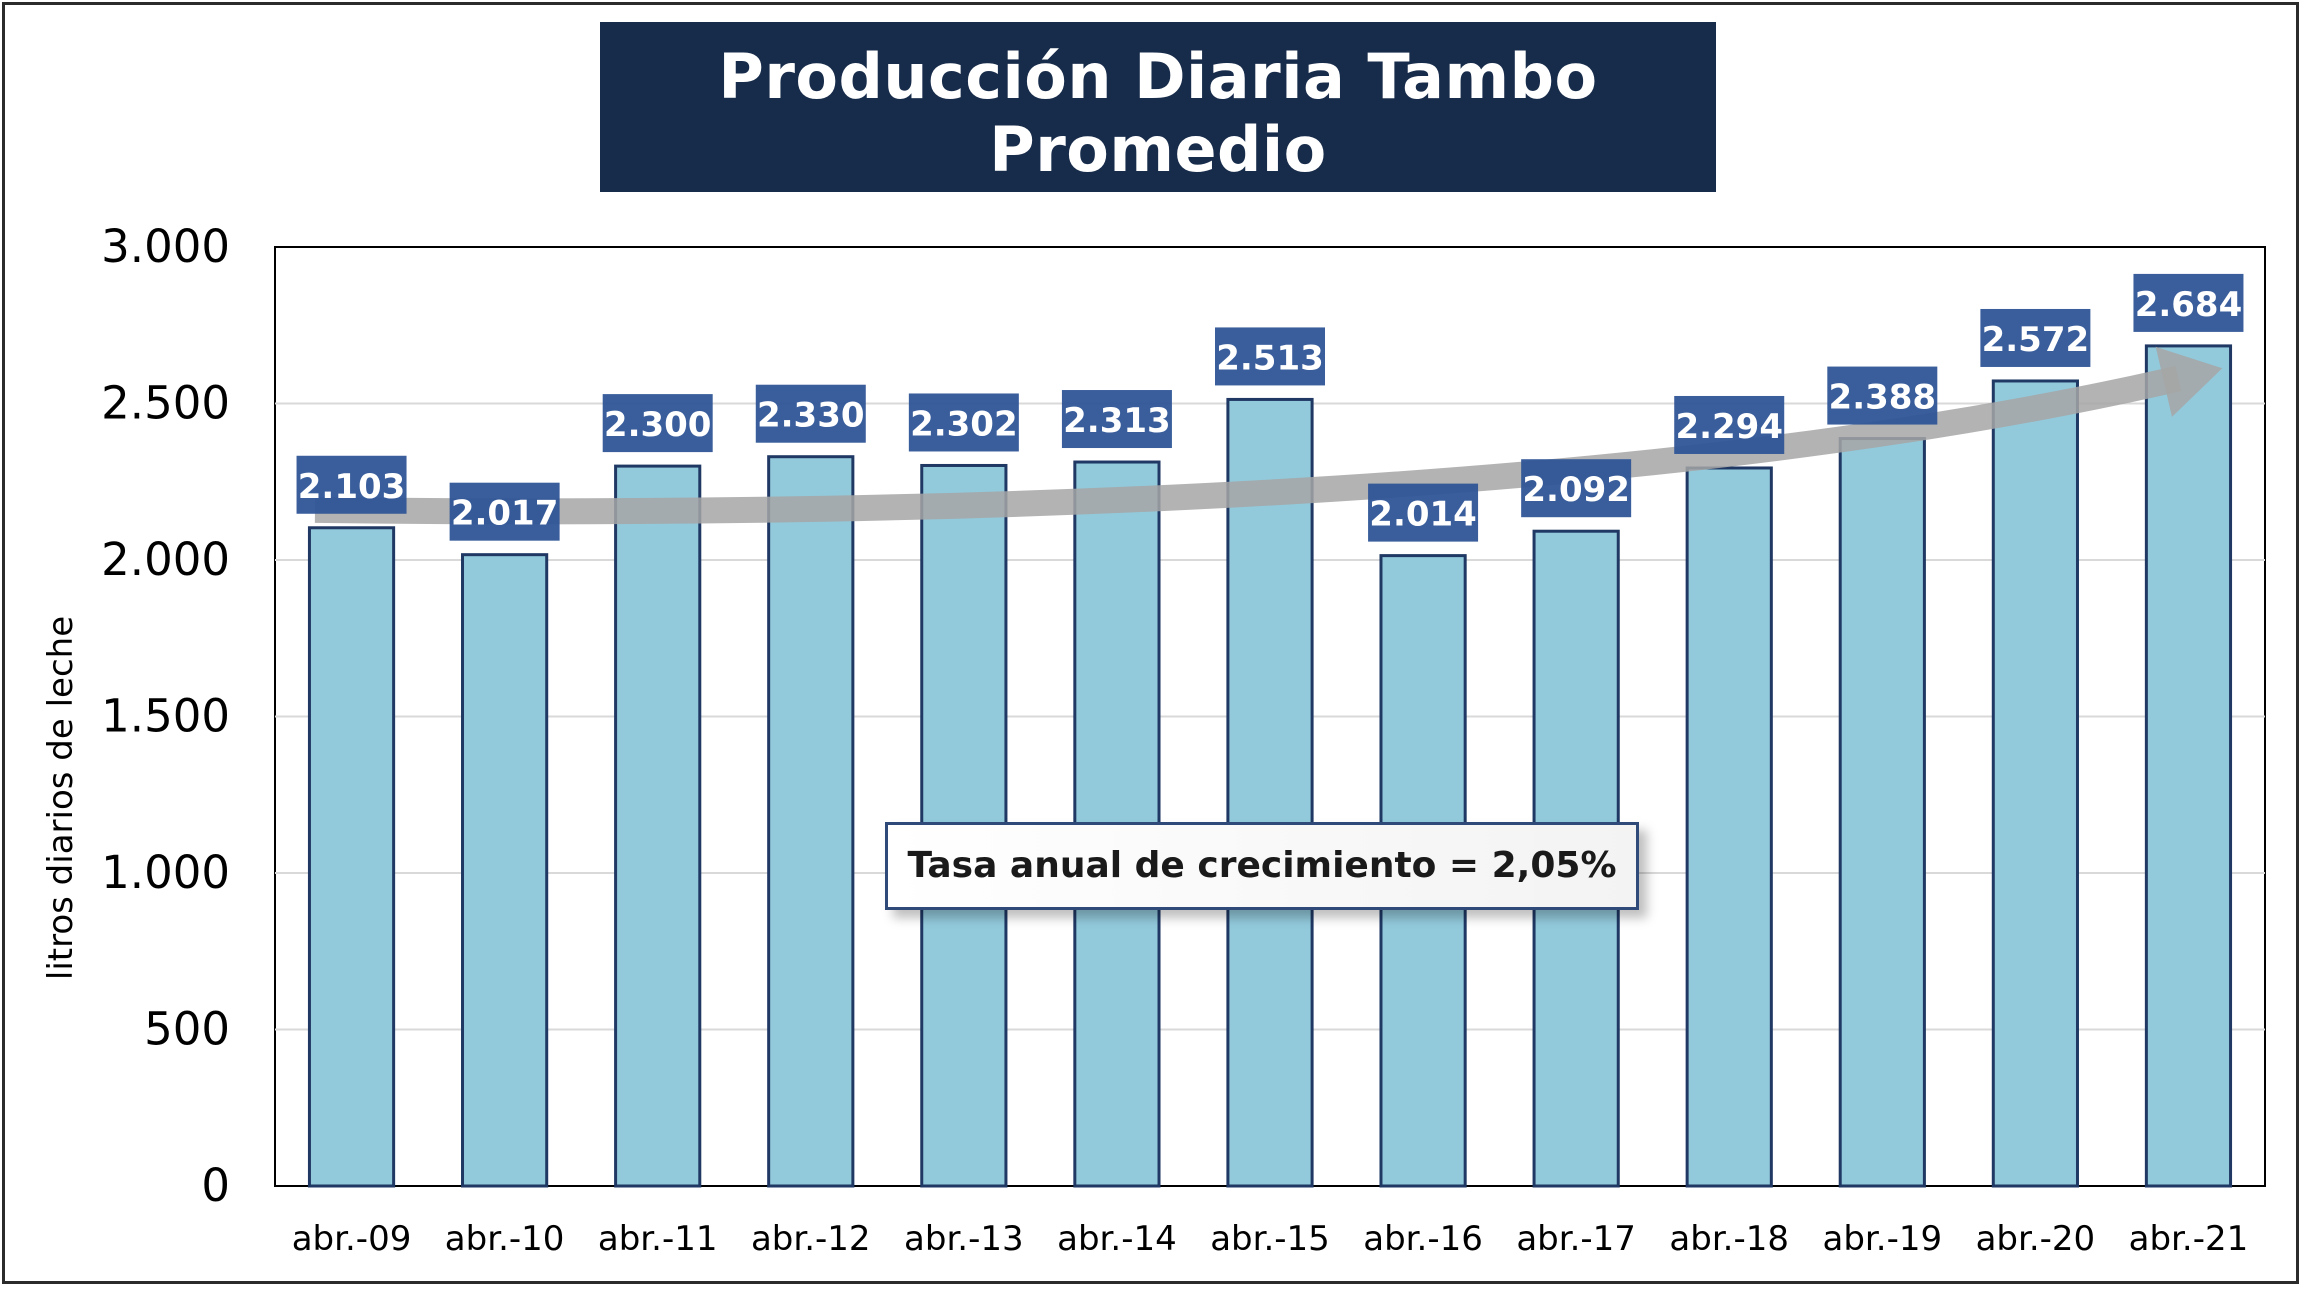  What do you see at coordinates (165, 559) in the screenshot?
I see `y-tick-label: 2.000` at bounding box center [165, 559].